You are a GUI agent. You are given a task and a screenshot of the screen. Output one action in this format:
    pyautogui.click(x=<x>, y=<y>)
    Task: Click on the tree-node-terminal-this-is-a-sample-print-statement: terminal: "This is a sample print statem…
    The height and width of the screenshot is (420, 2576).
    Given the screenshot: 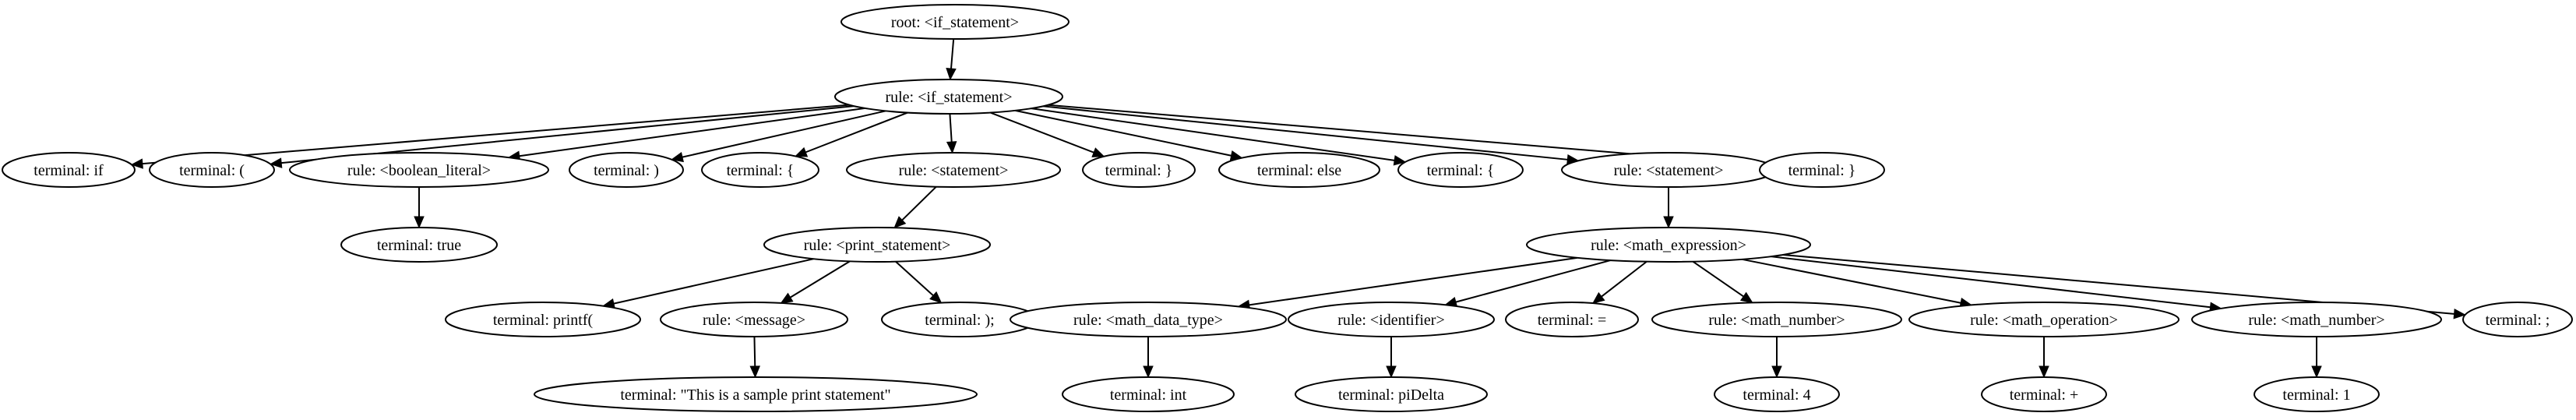 What is the action you would take?
    pyautogui.click(x=756, y=394)
    